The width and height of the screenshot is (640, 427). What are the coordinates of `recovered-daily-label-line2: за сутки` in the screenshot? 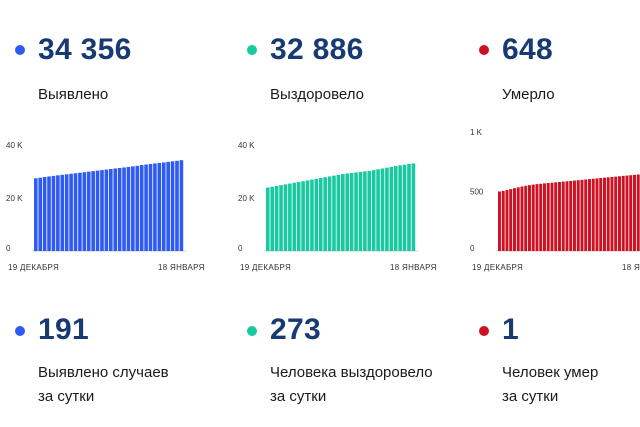 It's located at (298, 396).